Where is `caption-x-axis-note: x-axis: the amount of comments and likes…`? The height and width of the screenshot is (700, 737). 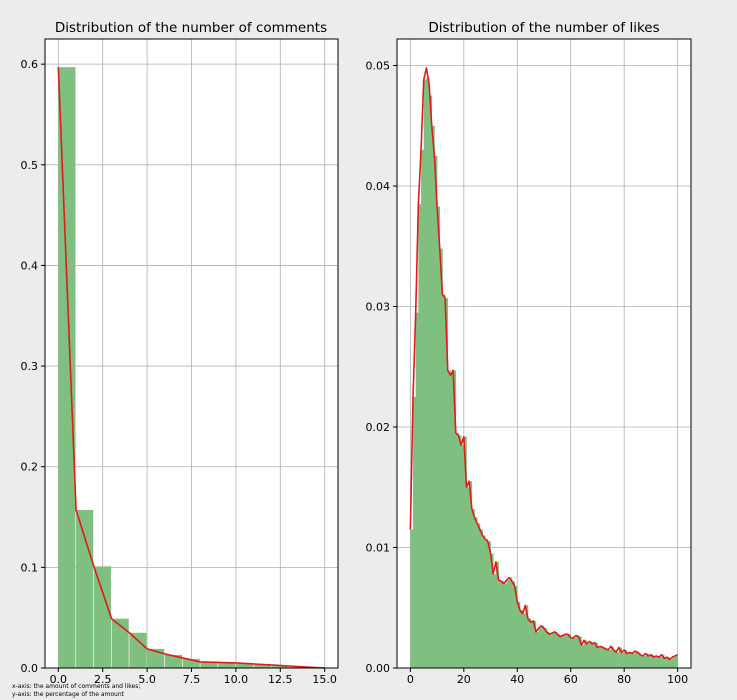
caption-x-axis-note: x-axis: the amount of comments and likes… is located at coordinates (76, 686).